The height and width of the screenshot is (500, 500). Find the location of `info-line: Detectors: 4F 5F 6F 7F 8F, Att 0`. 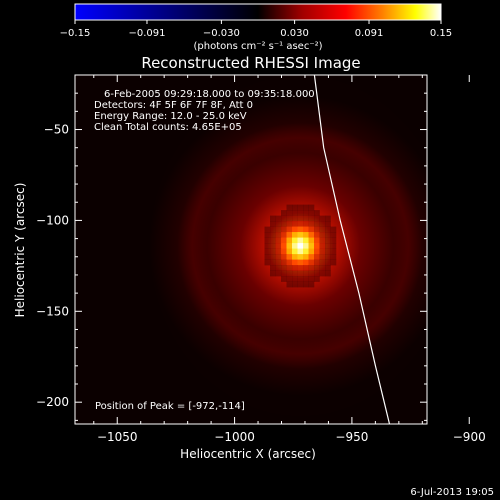

info-line: Detectors: 4F 5F 6F 7F 8F, Att 0 is located at coordinates (173, 105).